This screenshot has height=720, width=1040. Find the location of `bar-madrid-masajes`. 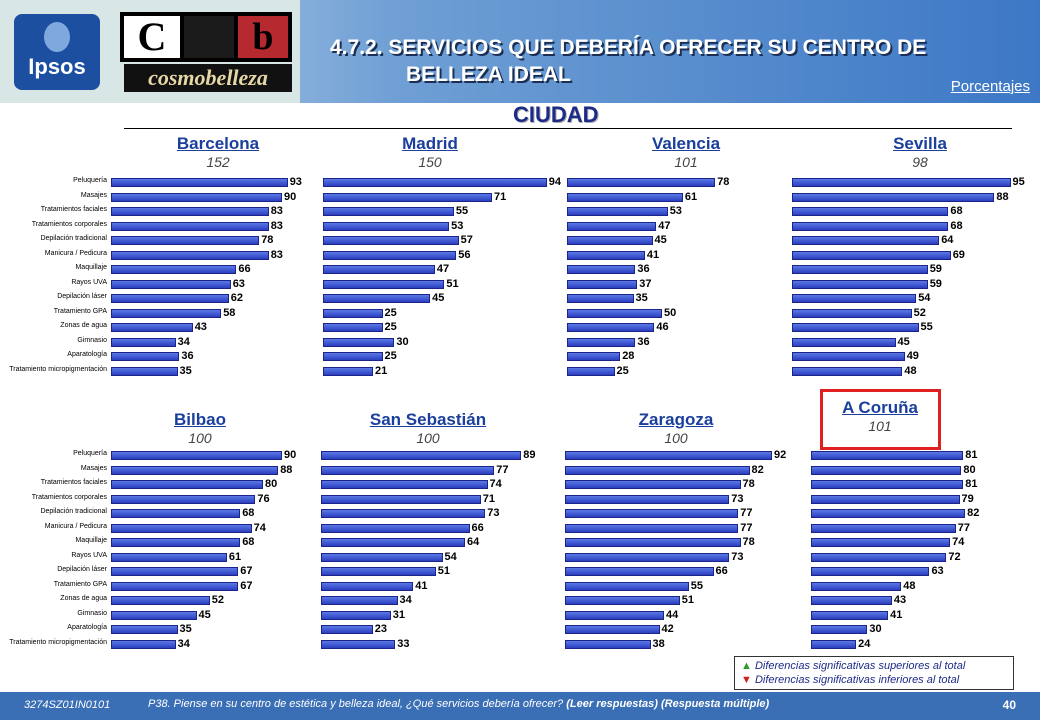

bar-madrid-masajes is located at coordinates (407, 197).